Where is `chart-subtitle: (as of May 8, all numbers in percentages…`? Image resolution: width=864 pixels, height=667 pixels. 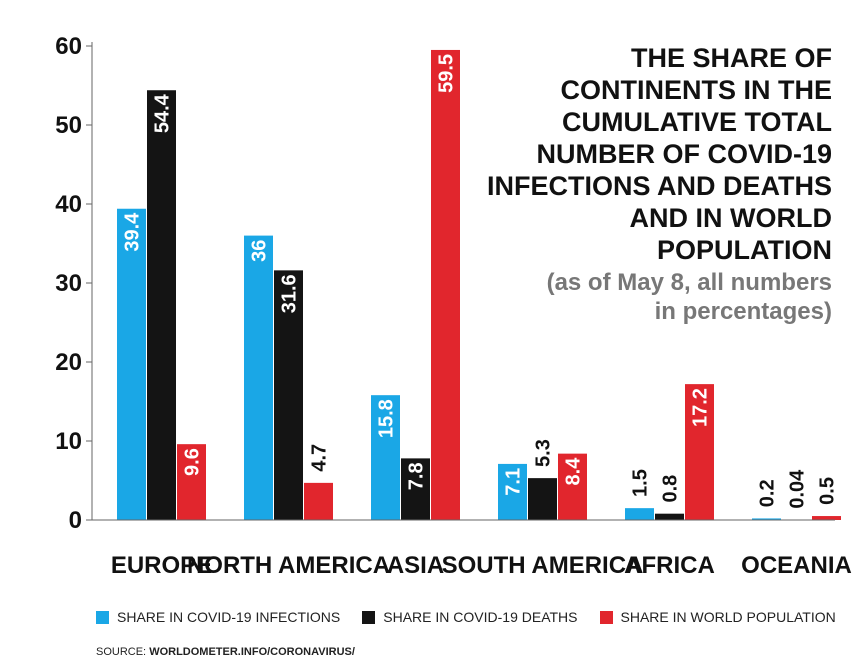 chart-subtitle: (as of May 8, all numbers in percentages… is located at coordinates (689, 297).